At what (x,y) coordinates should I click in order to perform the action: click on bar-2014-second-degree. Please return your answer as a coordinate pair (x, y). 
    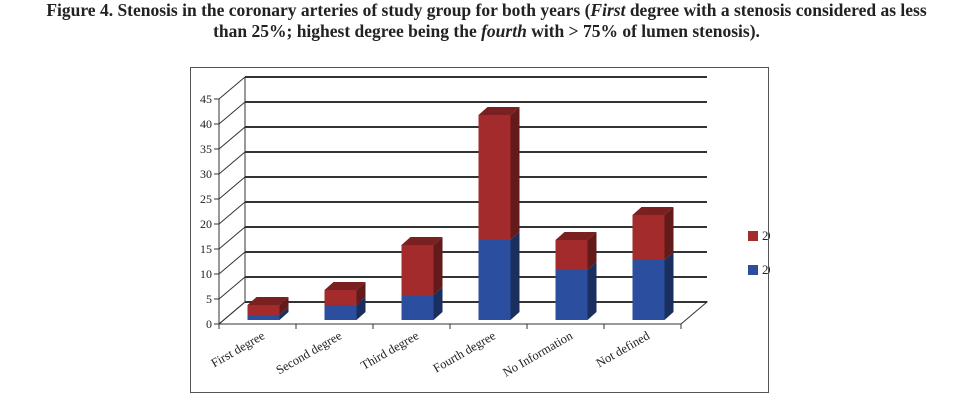
    Looking at the image, I should click on (345, 308).